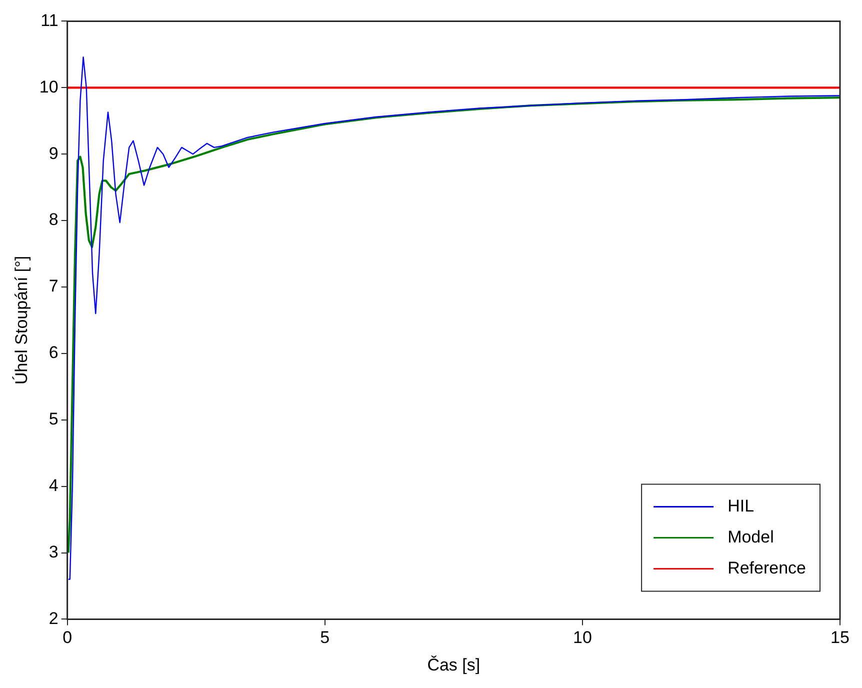  What do you see at coordinates (53, 618) in the screenshot?
I see `y-tick-label: 2` at bounding box center [53, 618].